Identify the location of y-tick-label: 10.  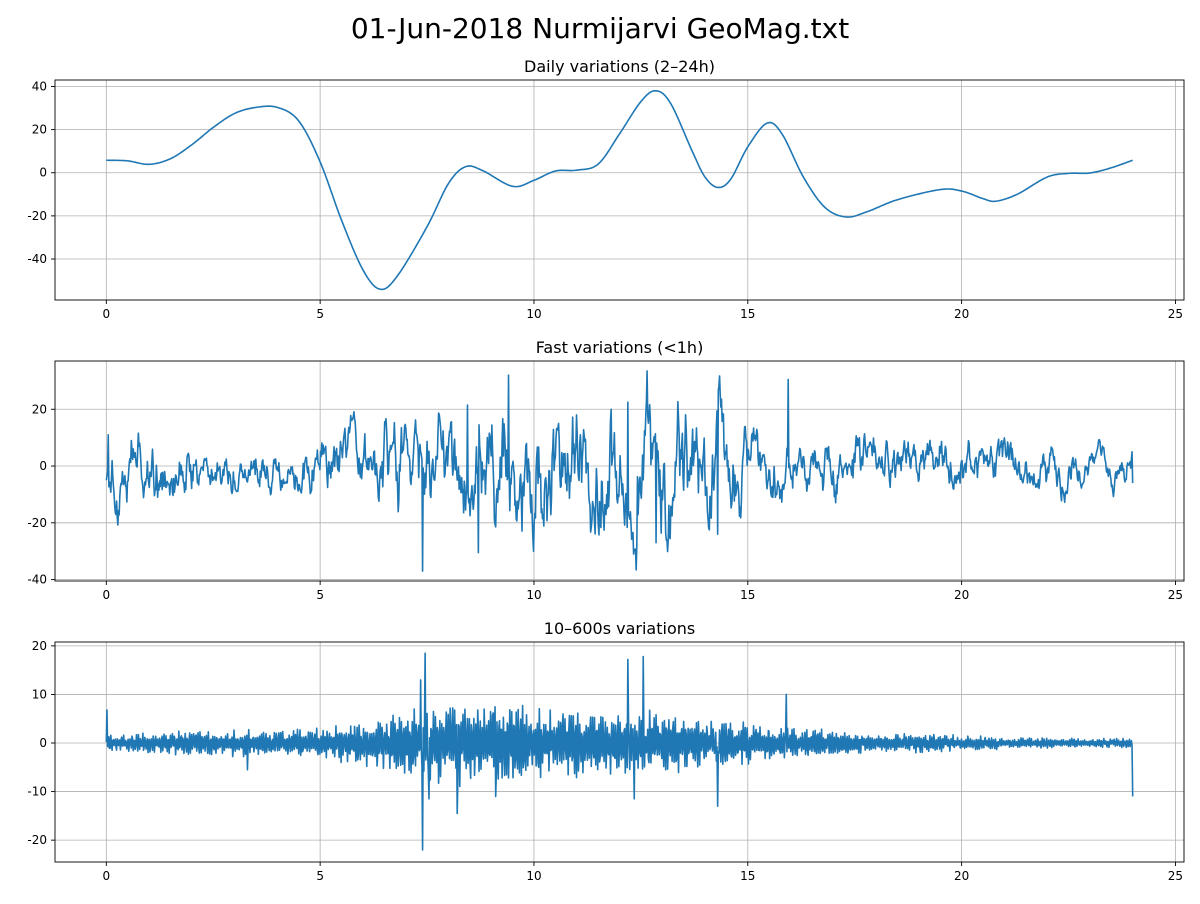
(39, 694).